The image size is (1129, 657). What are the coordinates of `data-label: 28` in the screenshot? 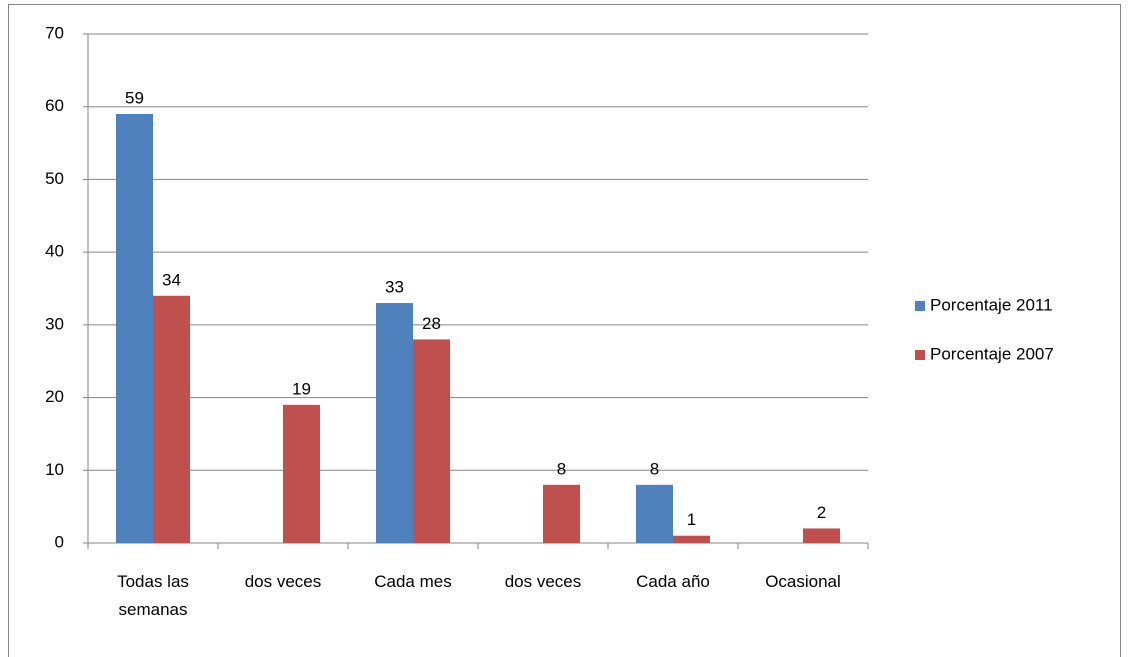 It's located at (431, 323).